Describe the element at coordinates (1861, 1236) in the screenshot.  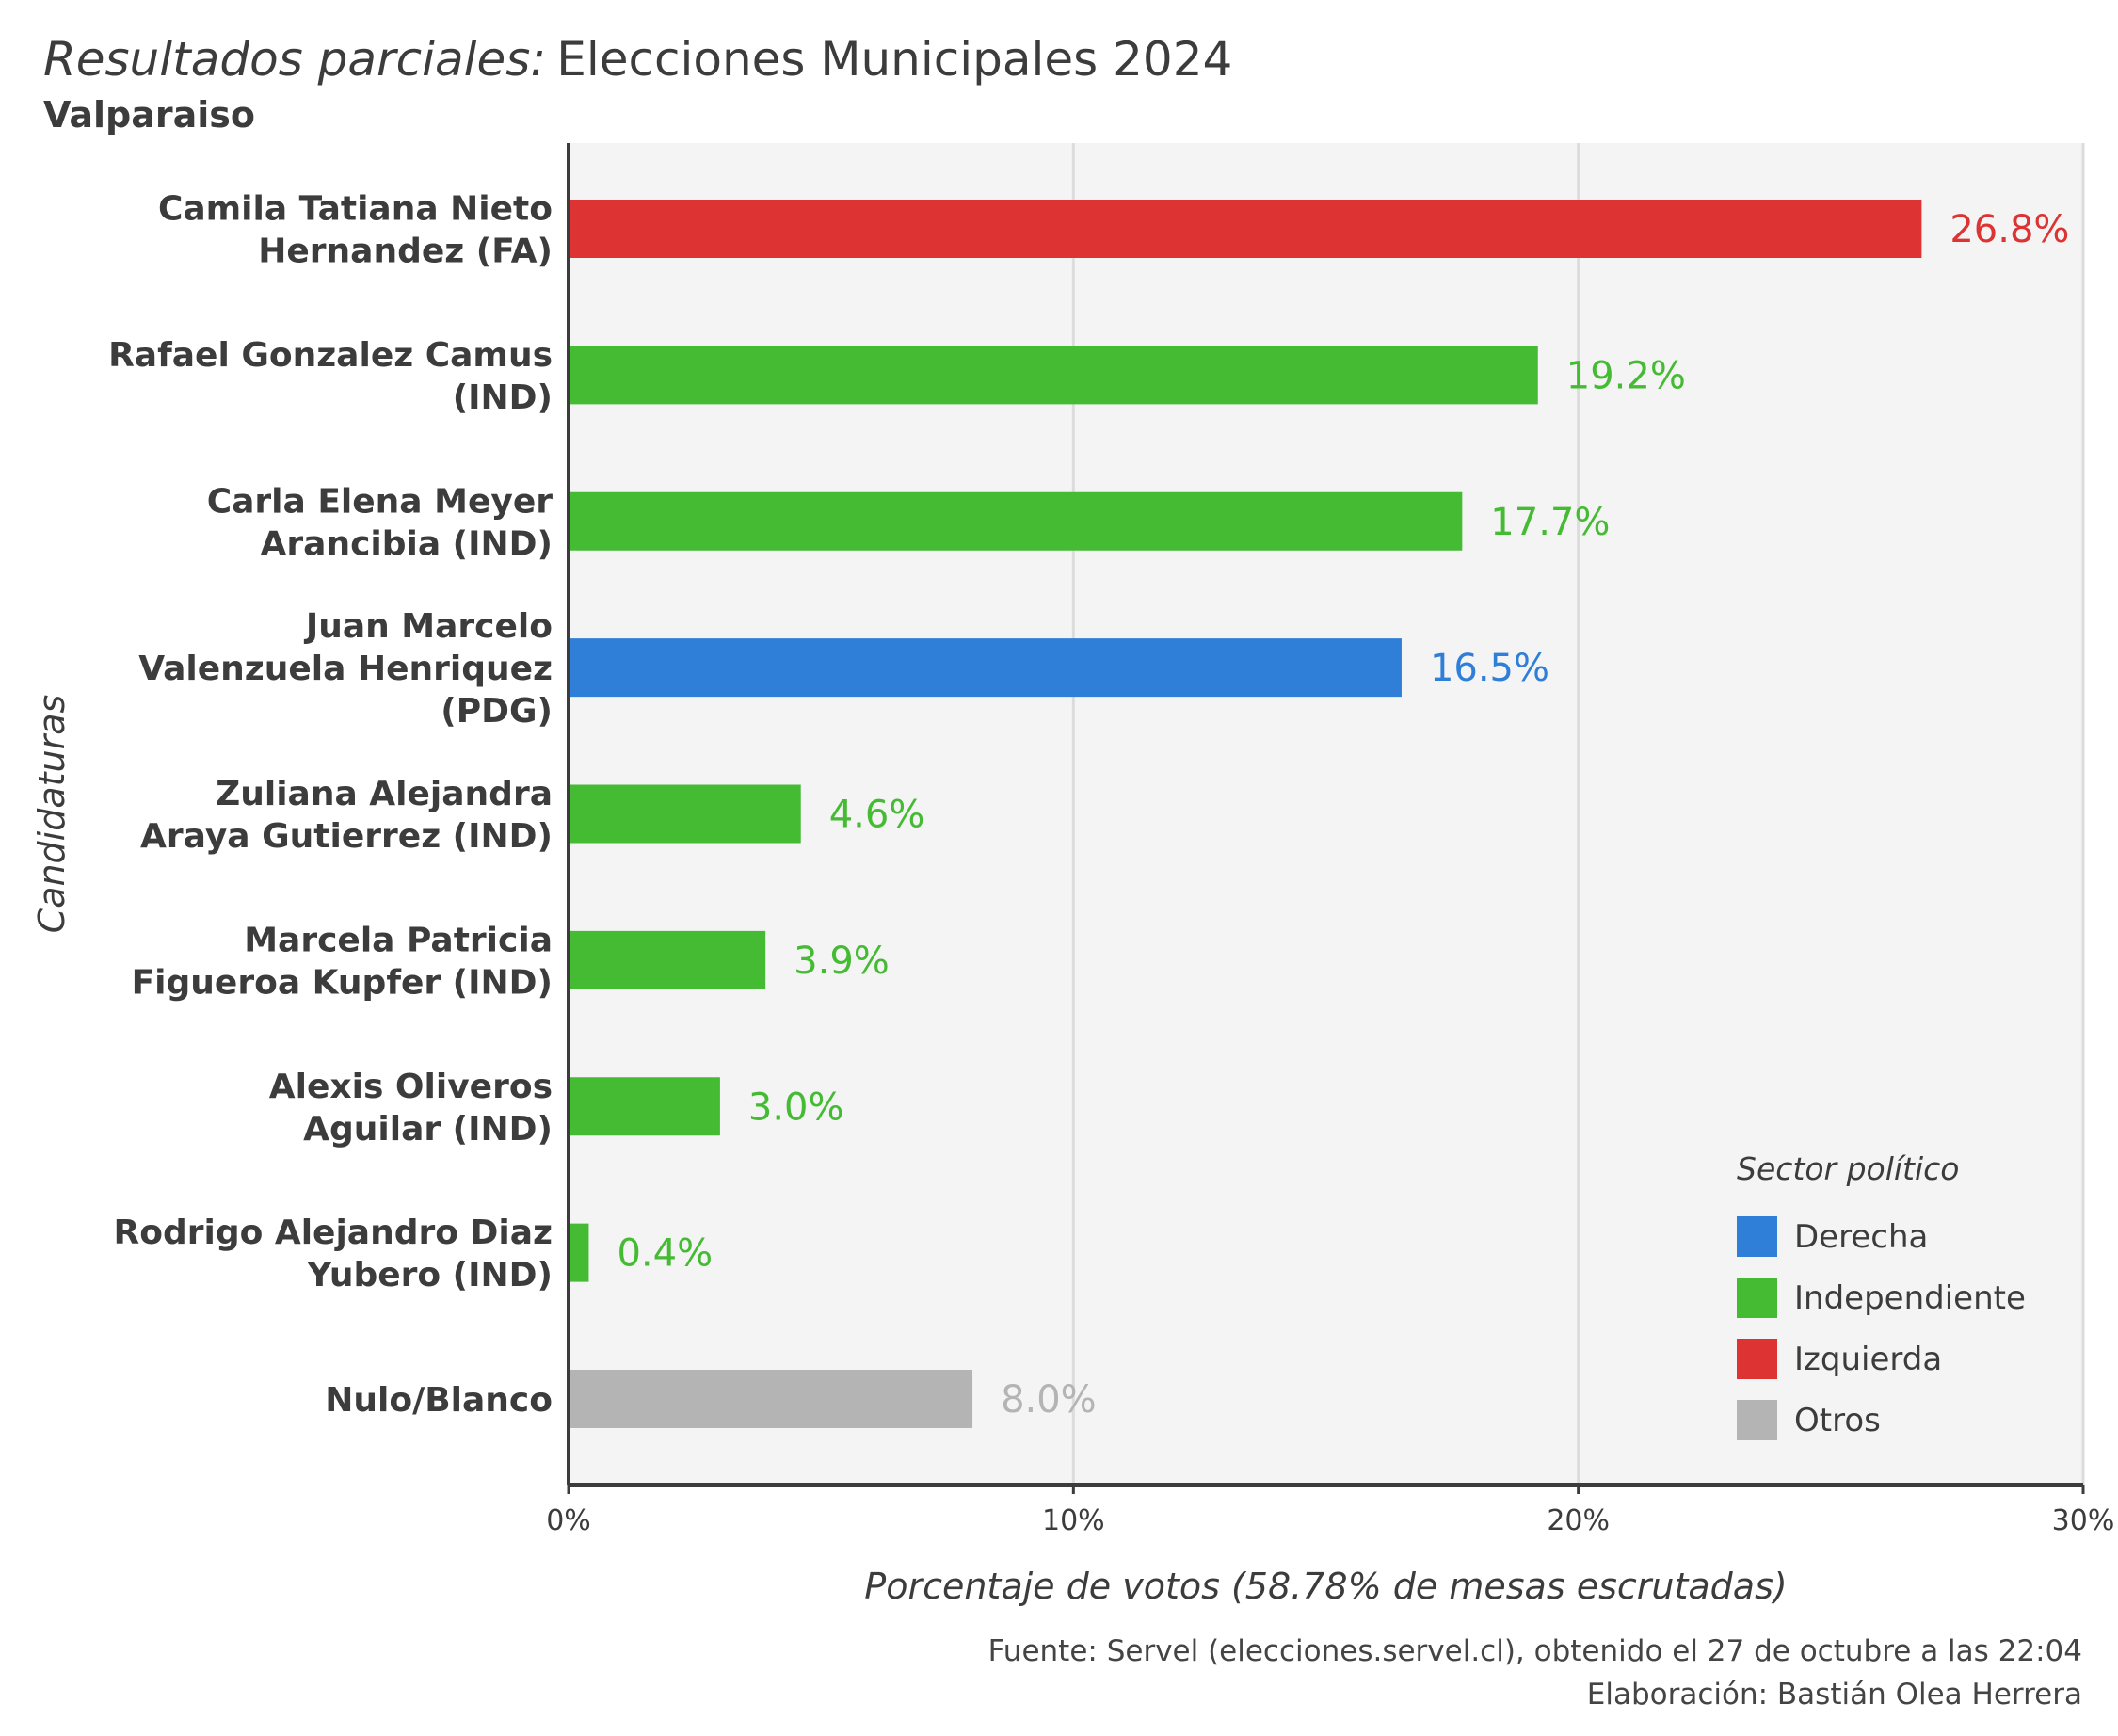
I see `legend-label: Derecha` at that location.